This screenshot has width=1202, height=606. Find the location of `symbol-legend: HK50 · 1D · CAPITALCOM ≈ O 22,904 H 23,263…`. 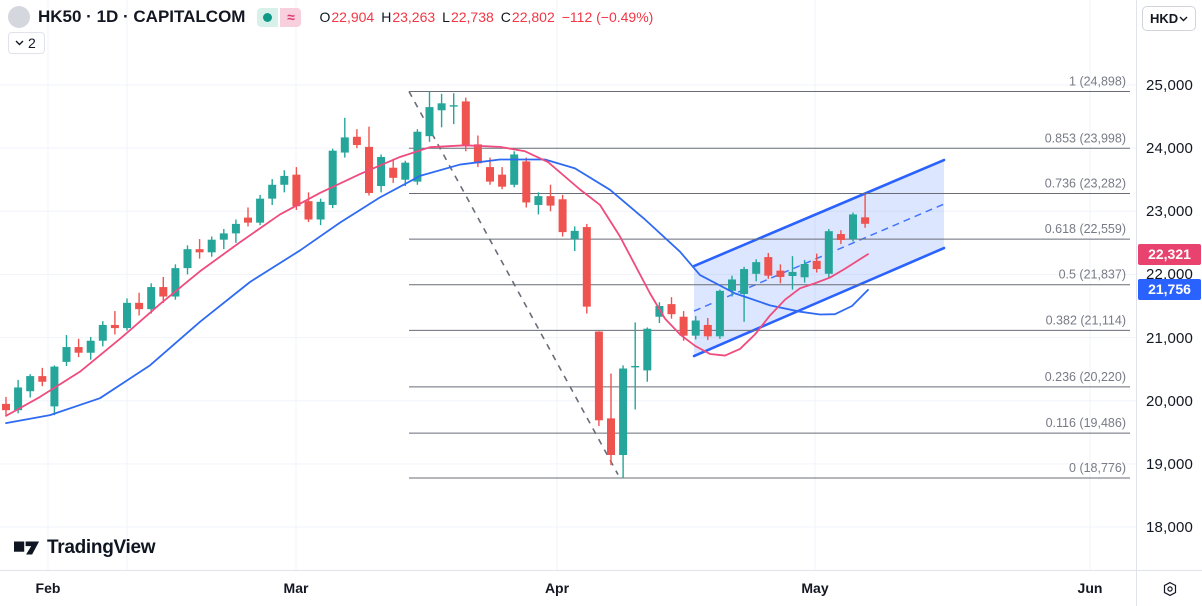

symbol-legend: HK50 · 1D · CAPITALCOM ≈ O 22,904 H 23,263… is located at coordinates (330, 17).